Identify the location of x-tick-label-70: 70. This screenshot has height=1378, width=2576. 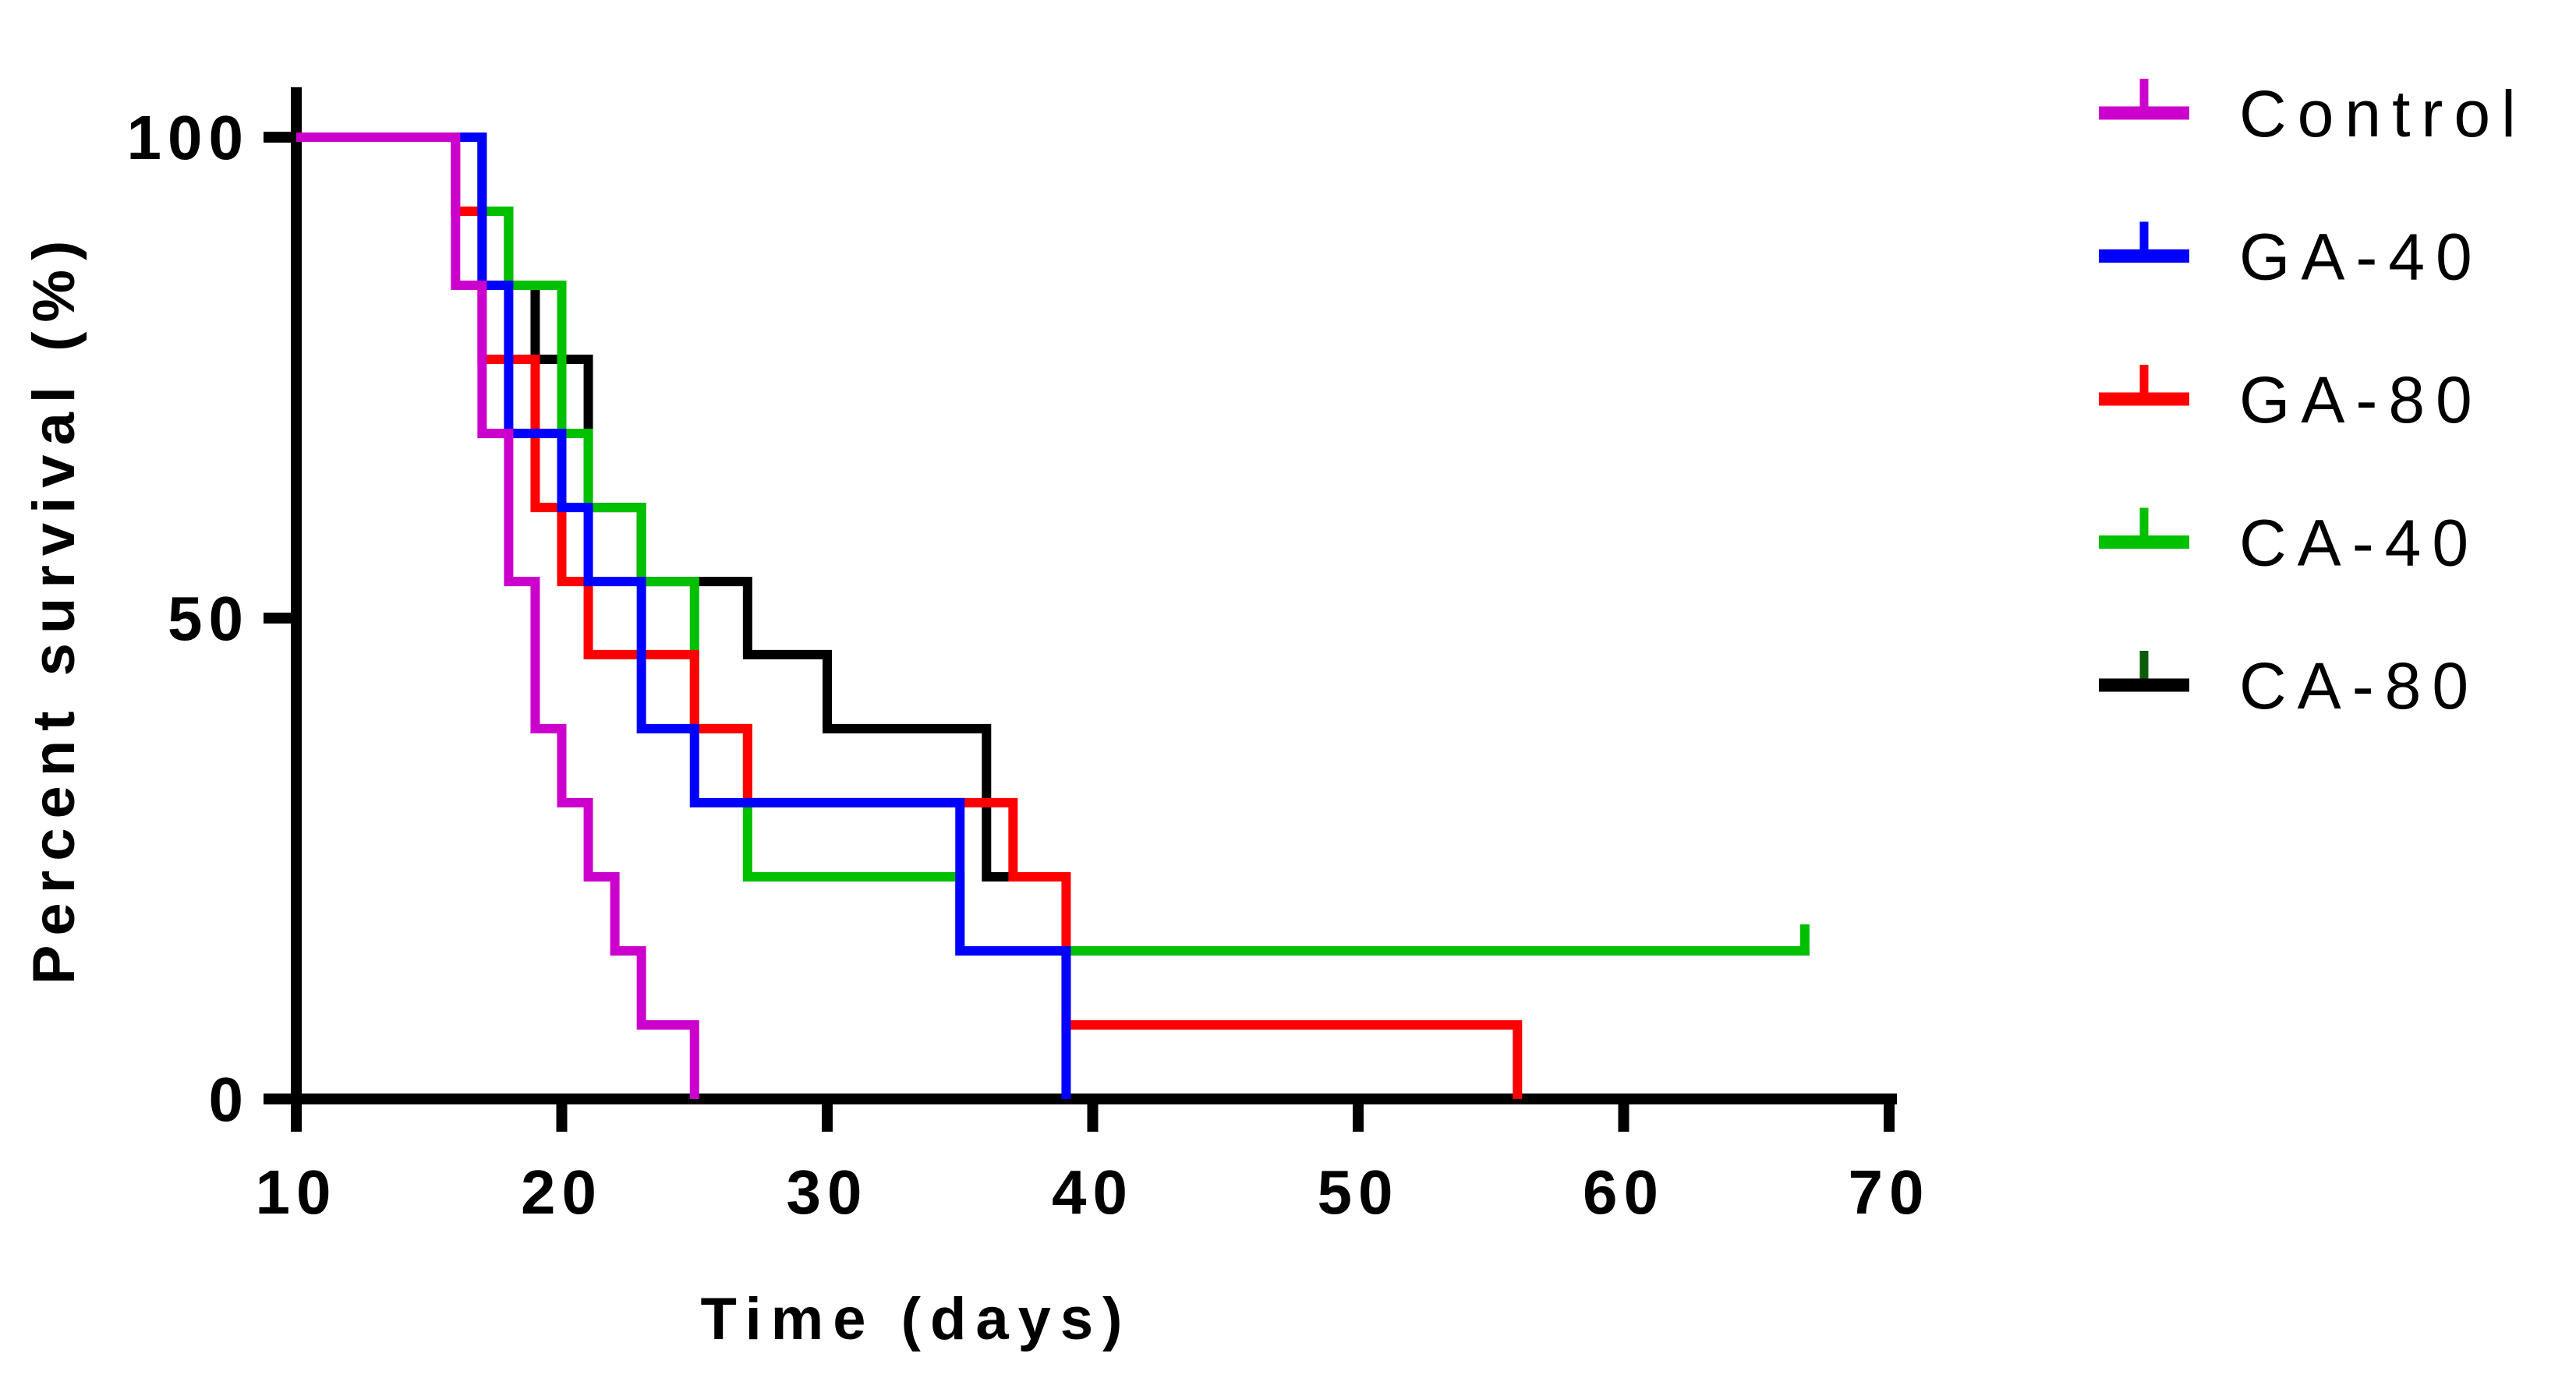
(1889, 1192).